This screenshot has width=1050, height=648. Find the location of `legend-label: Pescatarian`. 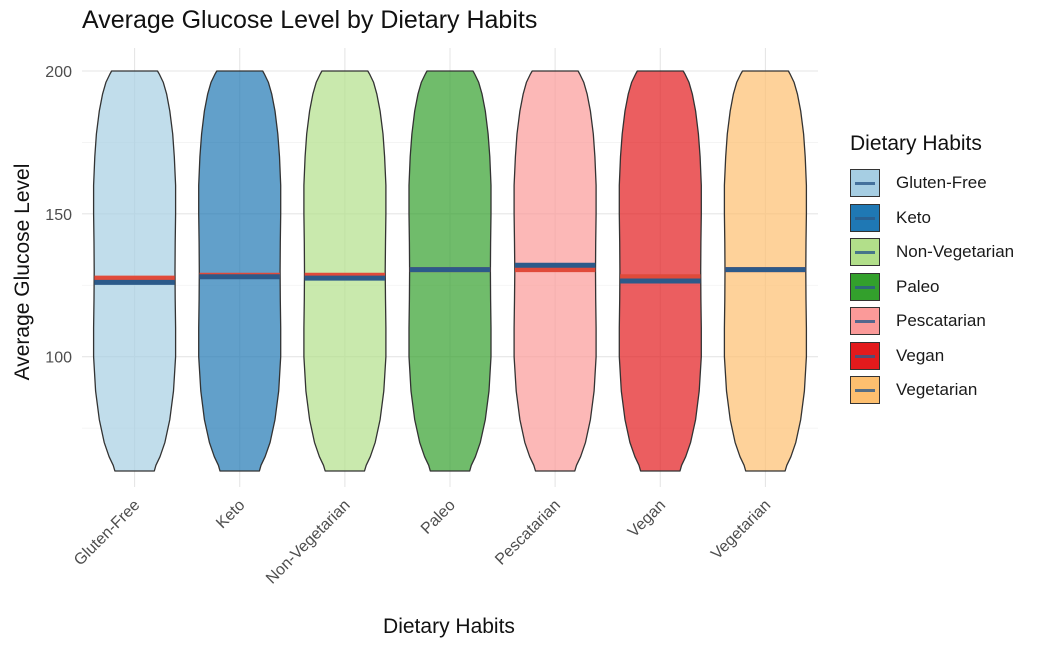

legend-label: Pescatarian is located at coordinates (941, 321).